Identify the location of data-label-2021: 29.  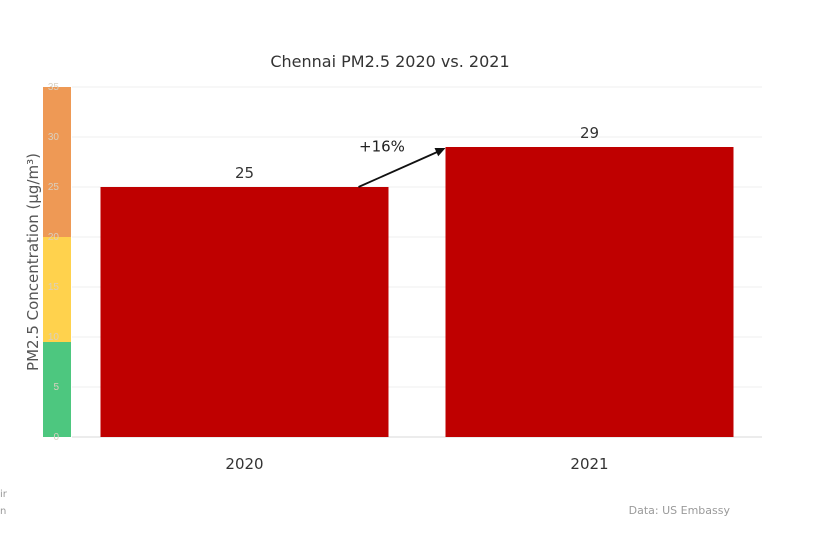
(589, 133).